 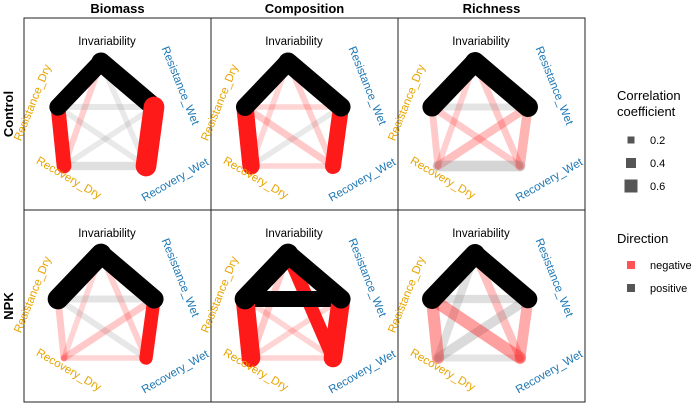 What do you see at coordinates (668, 289) in the screenshot?
I see `legend-direction-label-positive: positive` at bounding box center [668, 289].